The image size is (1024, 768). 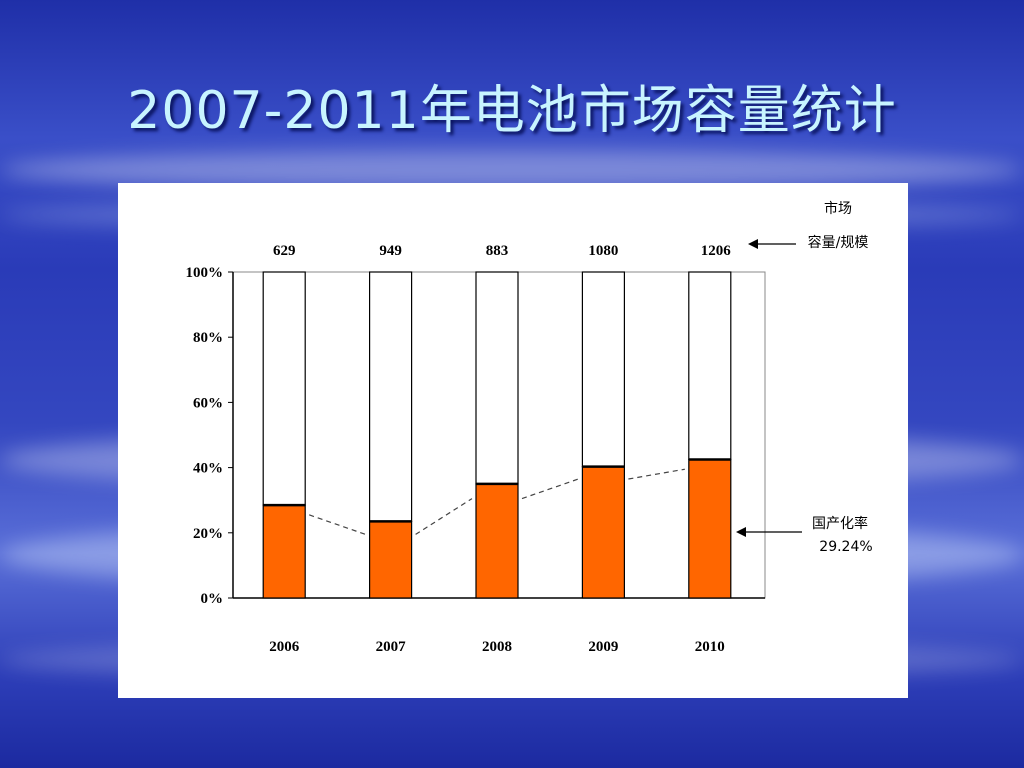 I want to click on bar-top-label: 1206, so click(x=716, y=251).